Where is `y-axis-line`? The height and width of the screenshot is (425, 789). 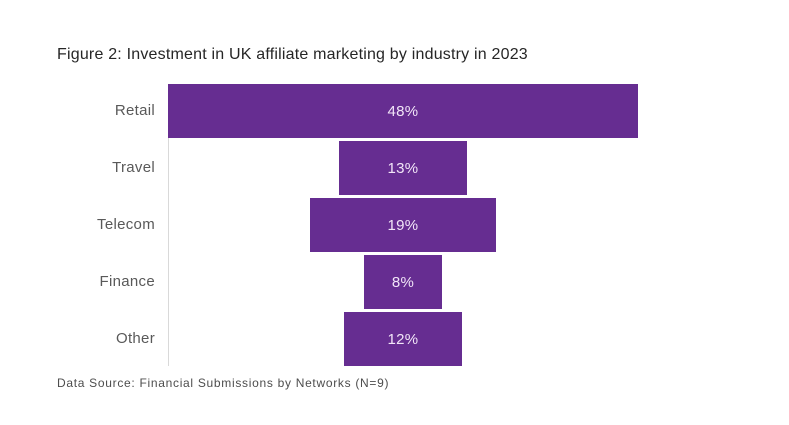 y-axis-line is located at coordinates (168, 225).